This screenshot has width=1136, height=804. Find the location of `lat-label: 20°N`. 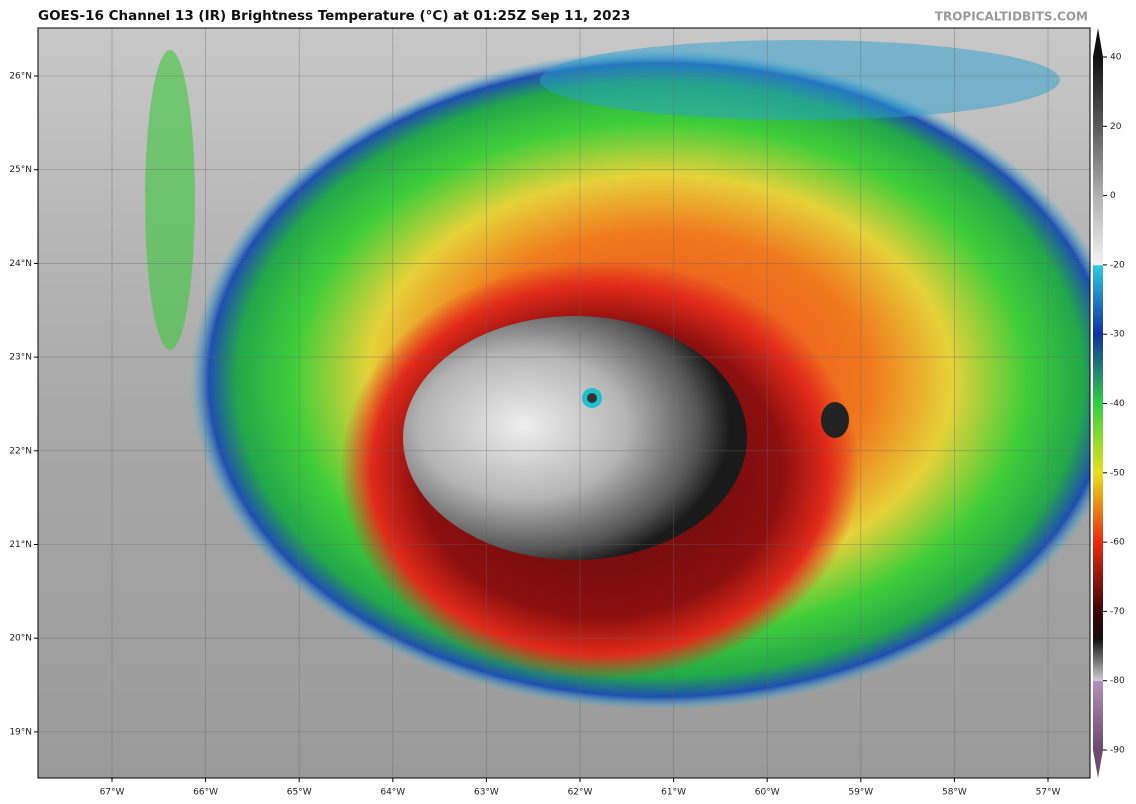

lat-label: 20°N is located at coordinates (20, 639).